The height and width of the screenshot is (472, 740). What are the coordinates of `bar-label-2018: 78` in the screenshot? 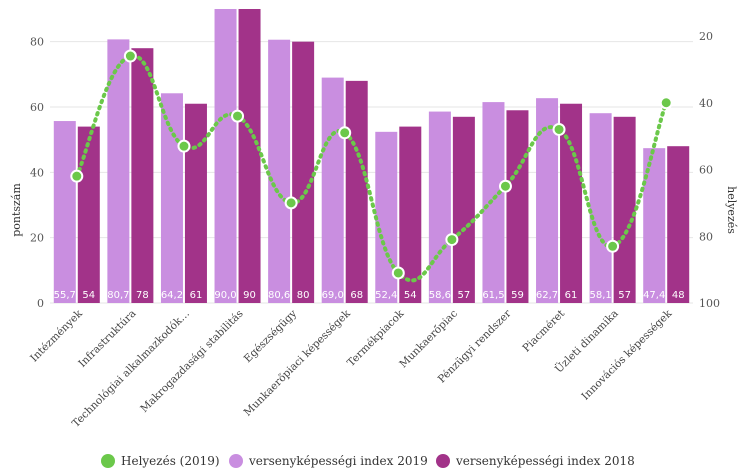 It's located at (142, 295).